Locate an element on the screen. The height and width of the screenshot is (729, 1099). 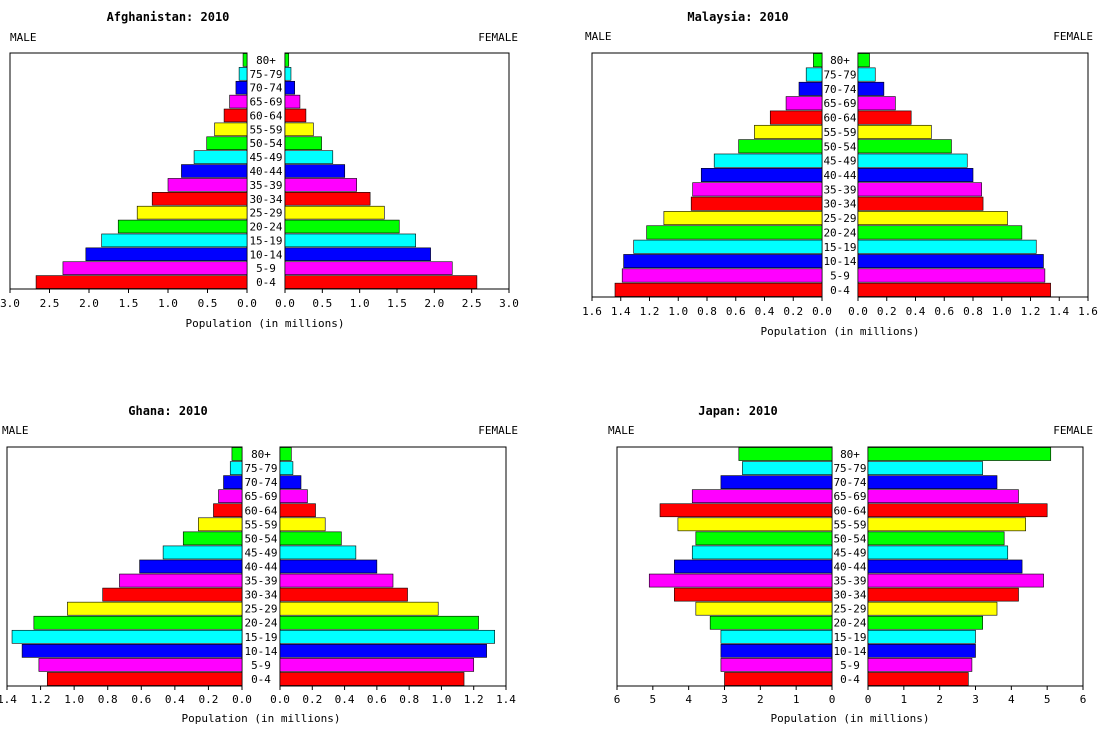
tick-label: 0 is located at coordinates (868, 699).